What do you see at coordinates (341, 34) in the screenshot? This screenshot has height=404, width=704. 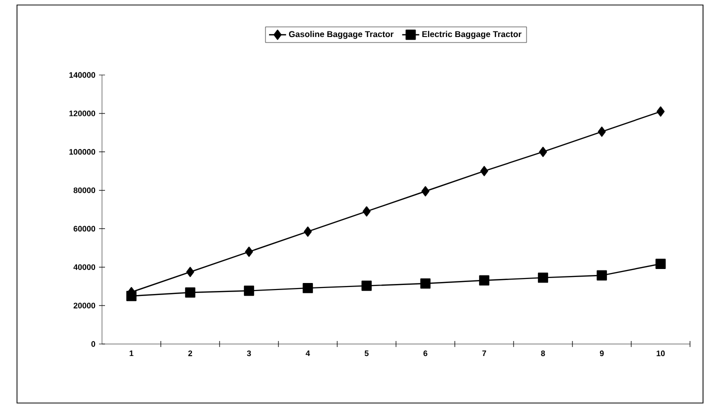 I see `legend-label: Gasoline Baggage Tractor` at bounding box center [341, 34].